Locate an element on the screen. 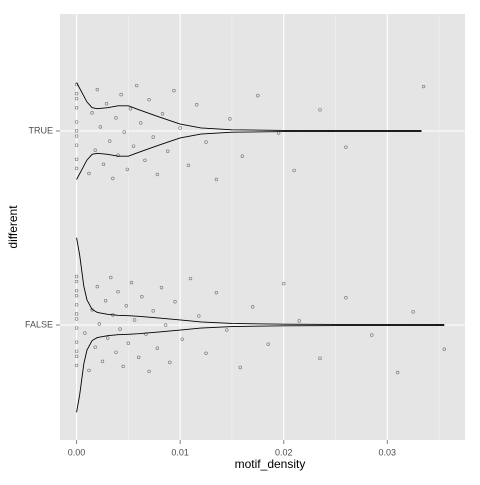  y-axis-title: different is located at coordinates (13, 227).